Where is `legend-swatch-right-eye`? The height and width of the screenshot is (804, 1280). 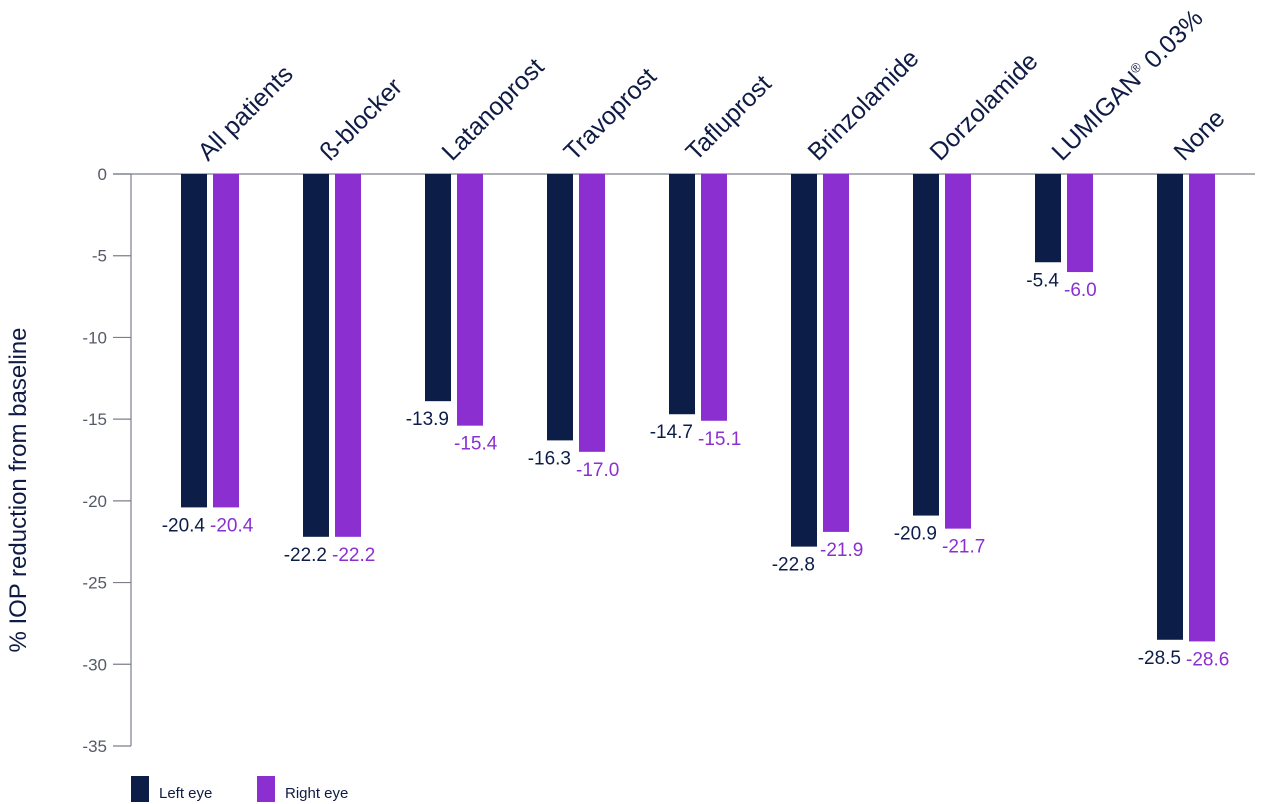
legend-swatch-right-eye is located at coordinates (266, 789).